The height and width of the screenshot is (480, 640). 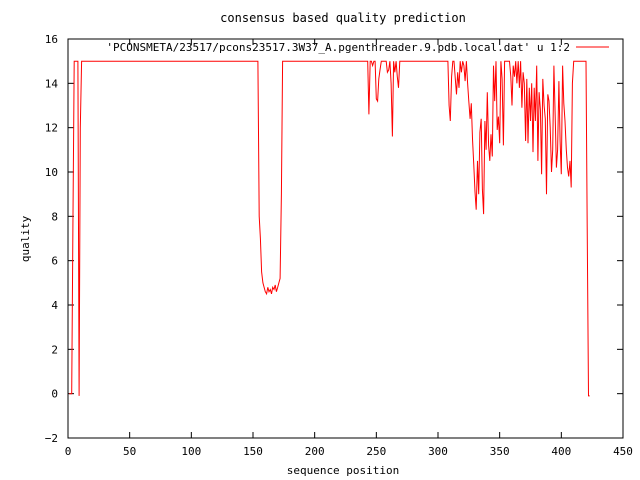 What do you see at coordinates (52, 83) in the screenshot?
I see `y-tick-label: 14` at bounding box center [52, 83].